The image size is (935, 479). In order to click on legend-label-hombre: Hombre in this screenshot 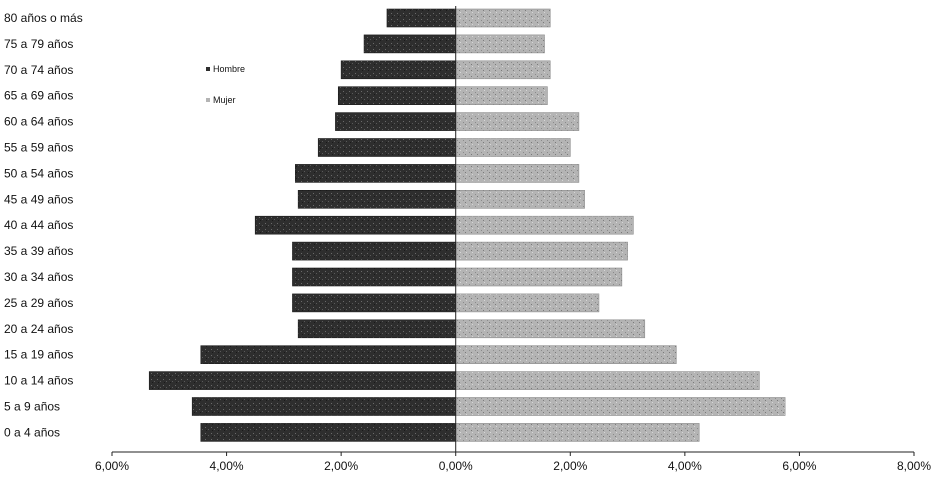, I will do `click(229, 69)`.